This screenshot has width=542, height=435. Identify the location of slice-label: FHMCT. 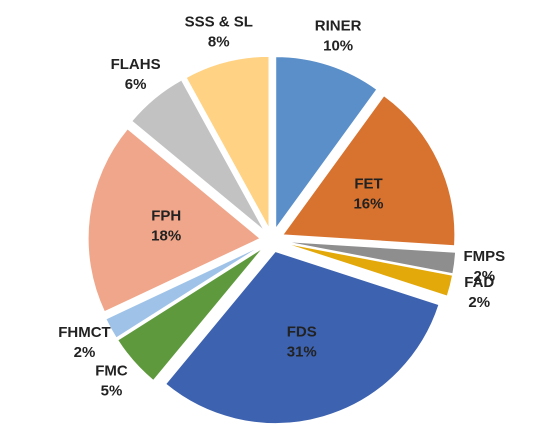
(84, 332).